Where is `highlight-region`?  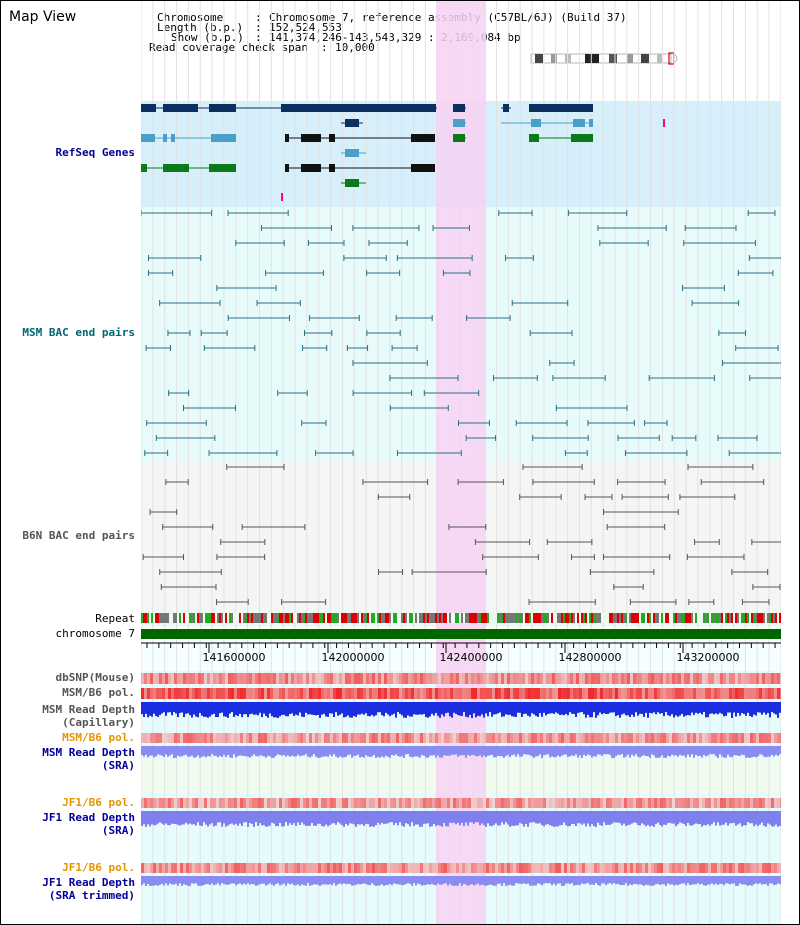
highlight-region is located at coordinates (461, 463).